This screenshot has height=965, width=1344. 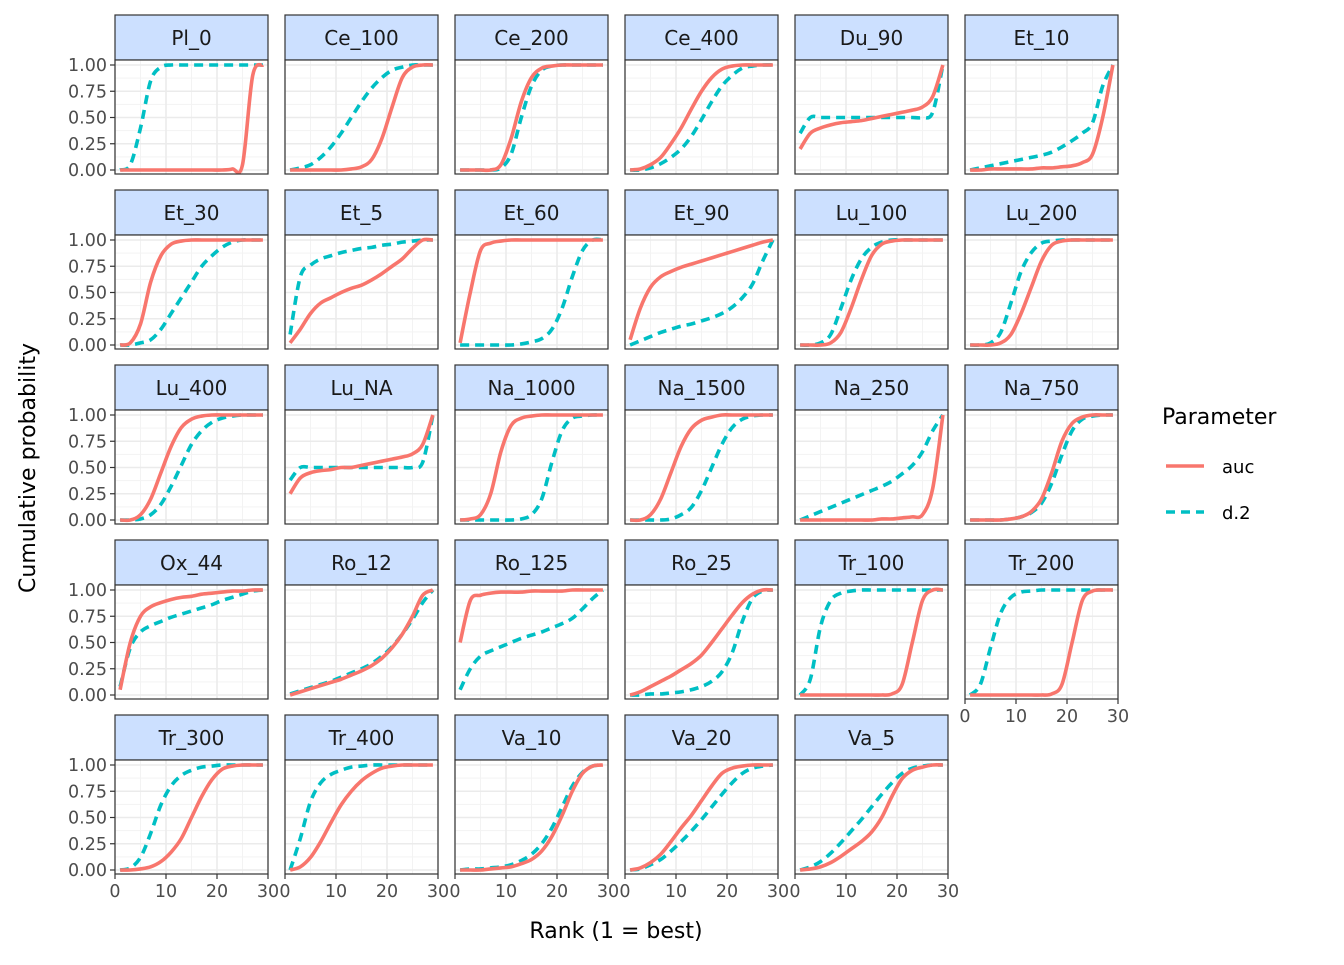 I want to click on legend-label: d.2, so click(x=1236, y=513).